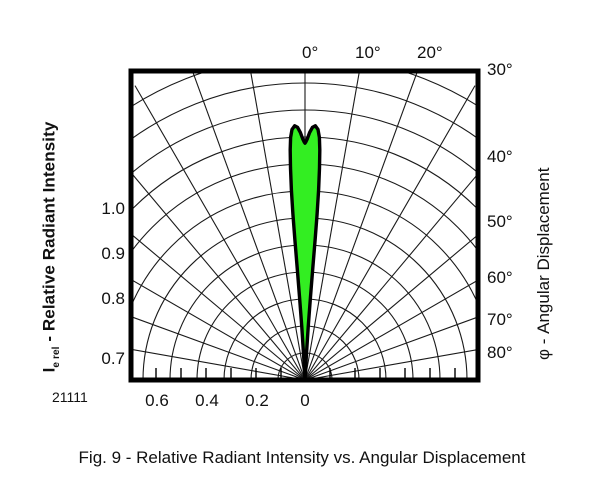  I want to click on y-tick-label-1: 1.0, so click(113, 208).